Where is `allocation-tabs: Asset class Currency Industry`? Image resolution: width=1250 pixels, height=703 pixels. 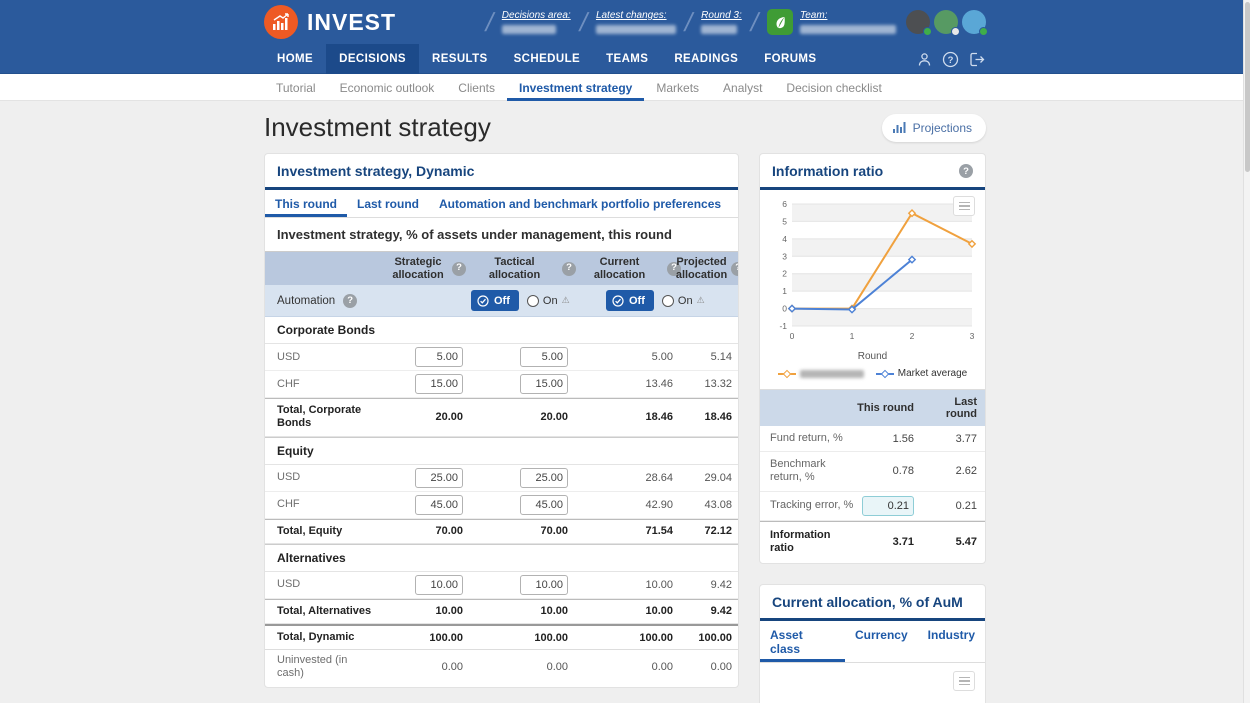
allocation-tabs: Asset class Currency Industry is located at coordinates (872, 642).